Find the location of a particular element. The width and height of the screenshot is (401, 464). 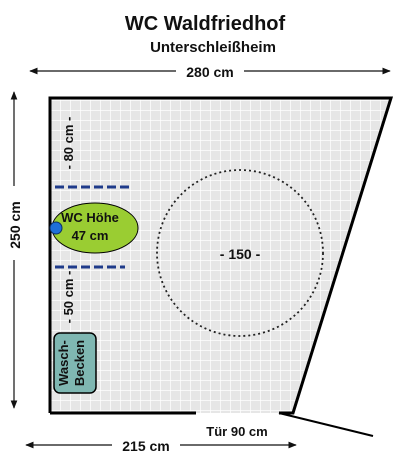

wash-basin is located at coordinates (75, 363).